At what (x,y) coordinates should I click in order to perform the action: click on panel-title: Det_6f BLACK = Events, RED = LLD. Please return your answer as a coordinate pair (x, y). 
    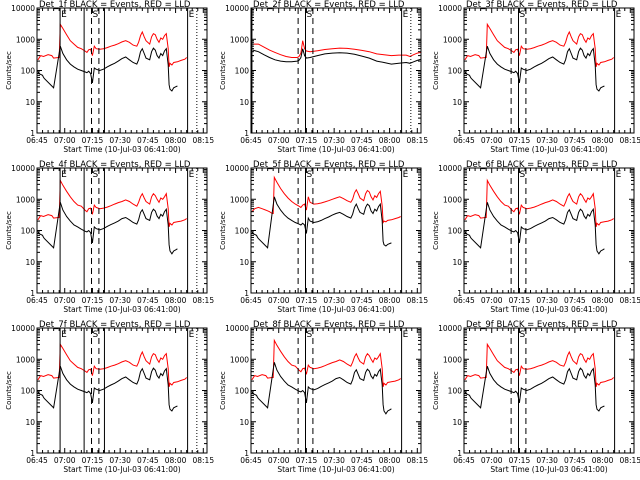
    Looking at the image, I should click on (542, 165).